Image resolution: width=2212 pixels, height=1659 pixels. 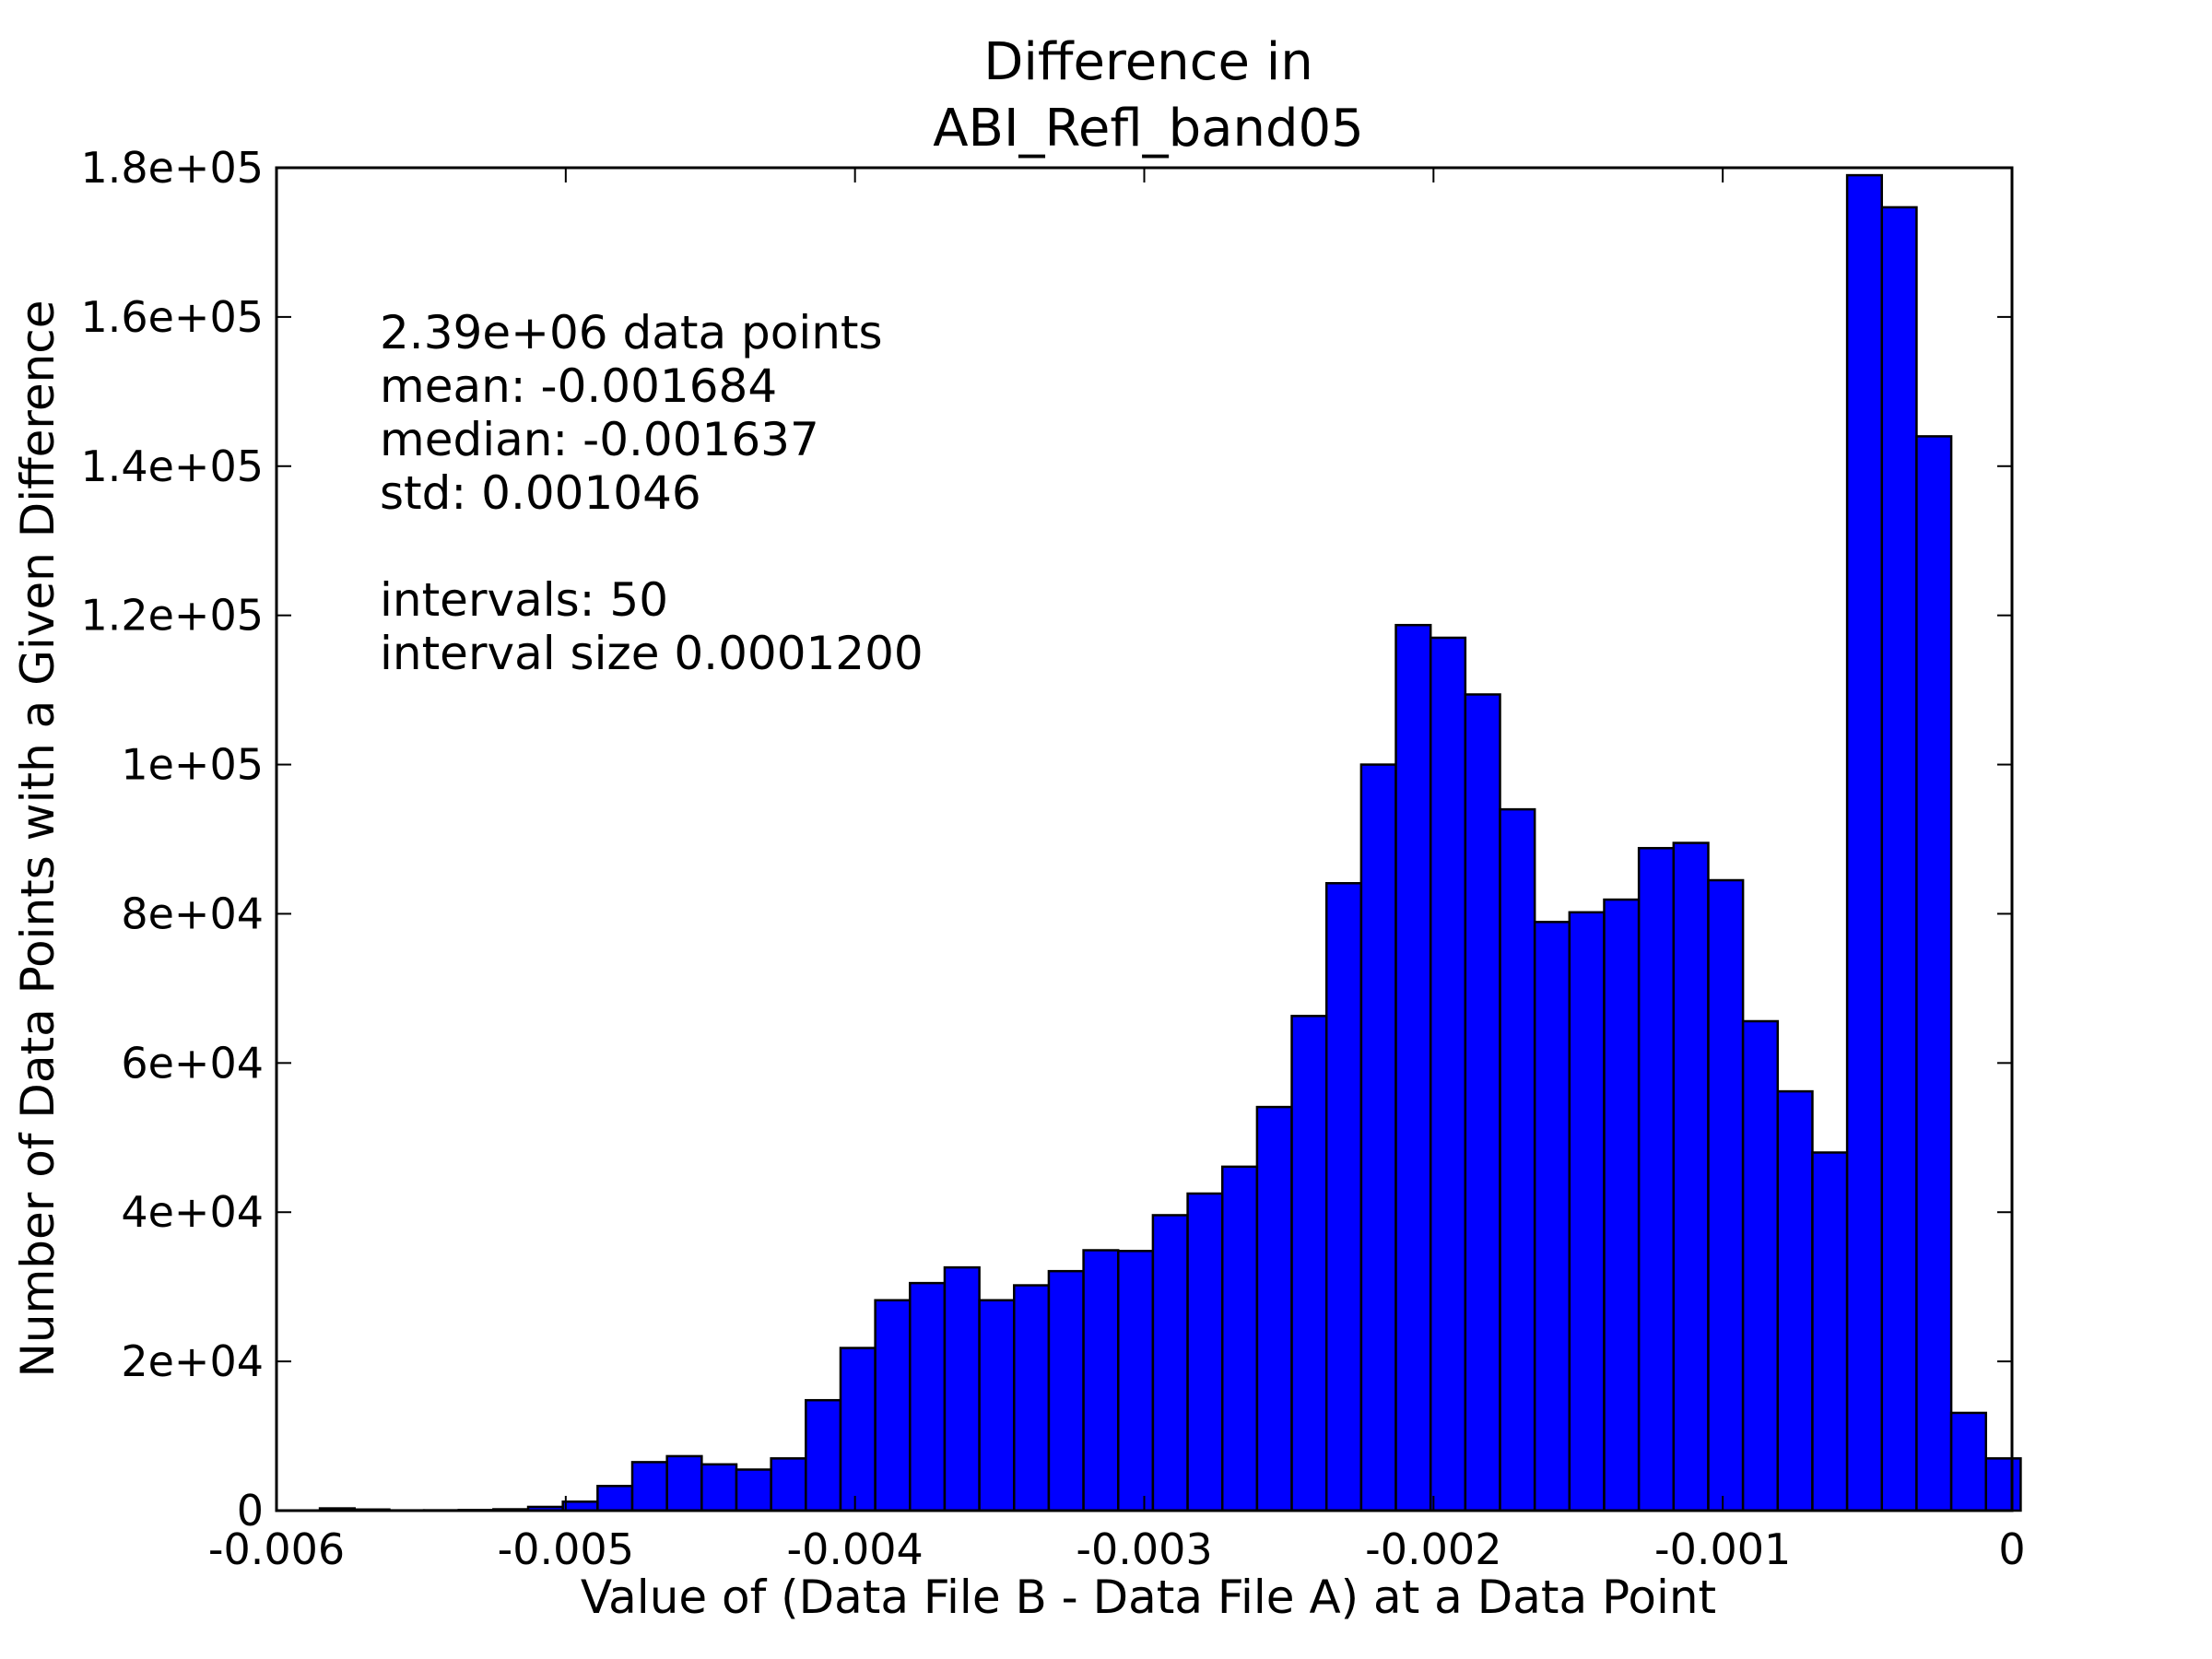 I want to click on stats-line: mean: -0.001684, so click(x=578, y=386).